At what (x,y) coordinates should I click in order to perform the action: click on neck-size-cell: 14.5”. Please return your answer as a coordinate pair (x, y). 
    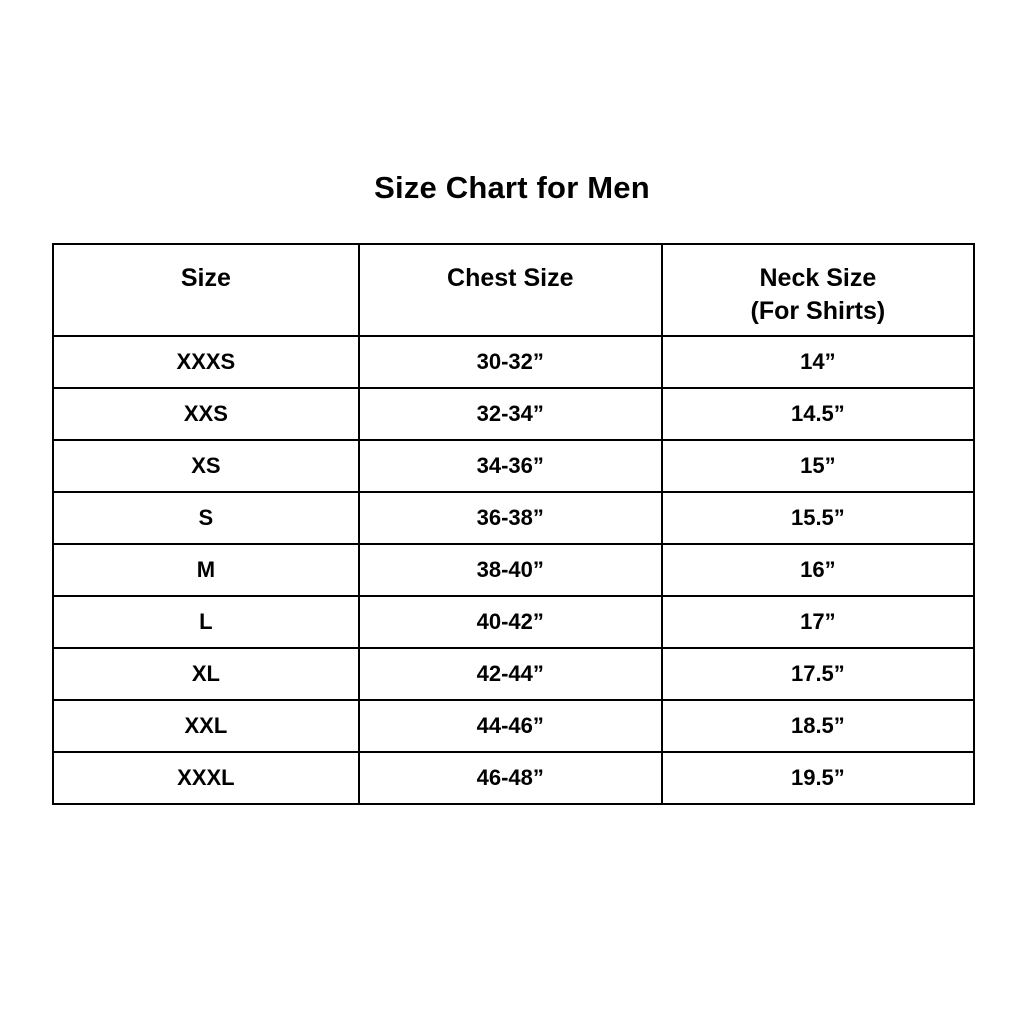
    Looking at the image, I should click on (818, 414).